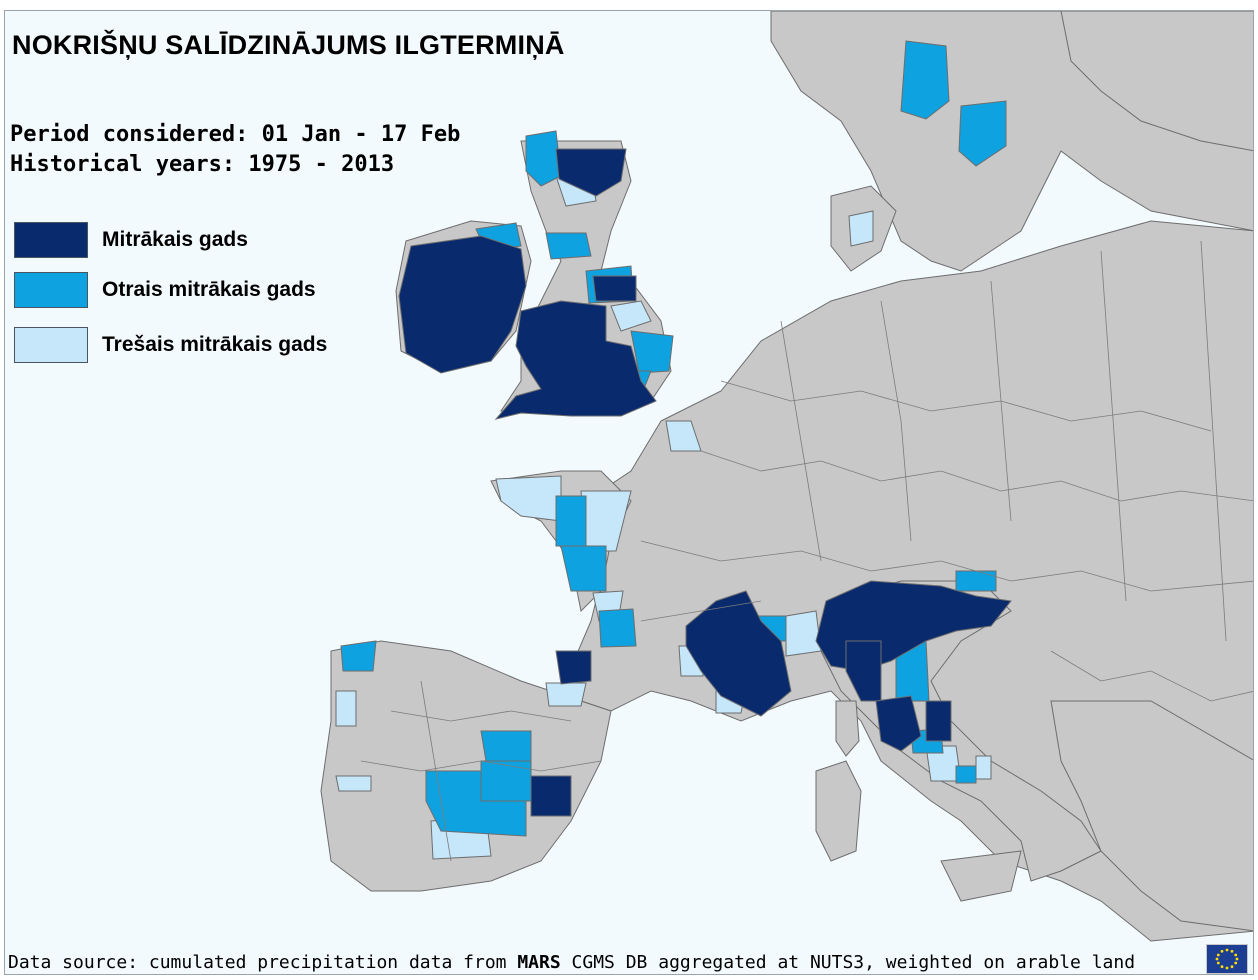 This screenshot has width=1258, height=980. Describe the element at coordinates (898, 723) in the screenshot. I see `region-wettest-toscana-south` at that location.